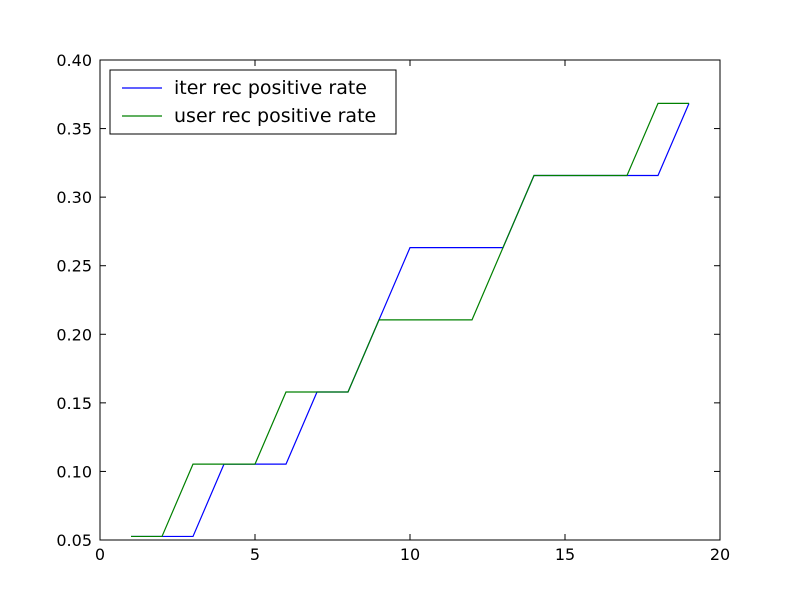 The image size is (800, 600). I want to click on y-tick-label: 0.25, so click(74, 266).